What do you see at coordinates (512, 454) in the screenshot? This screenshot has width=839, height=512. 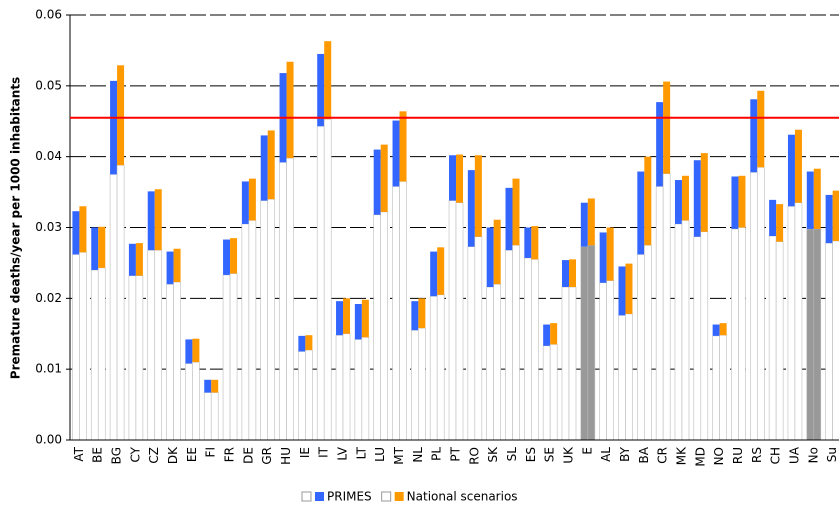 I see `x-tick-label: SL` at bounding box center [512, 454].